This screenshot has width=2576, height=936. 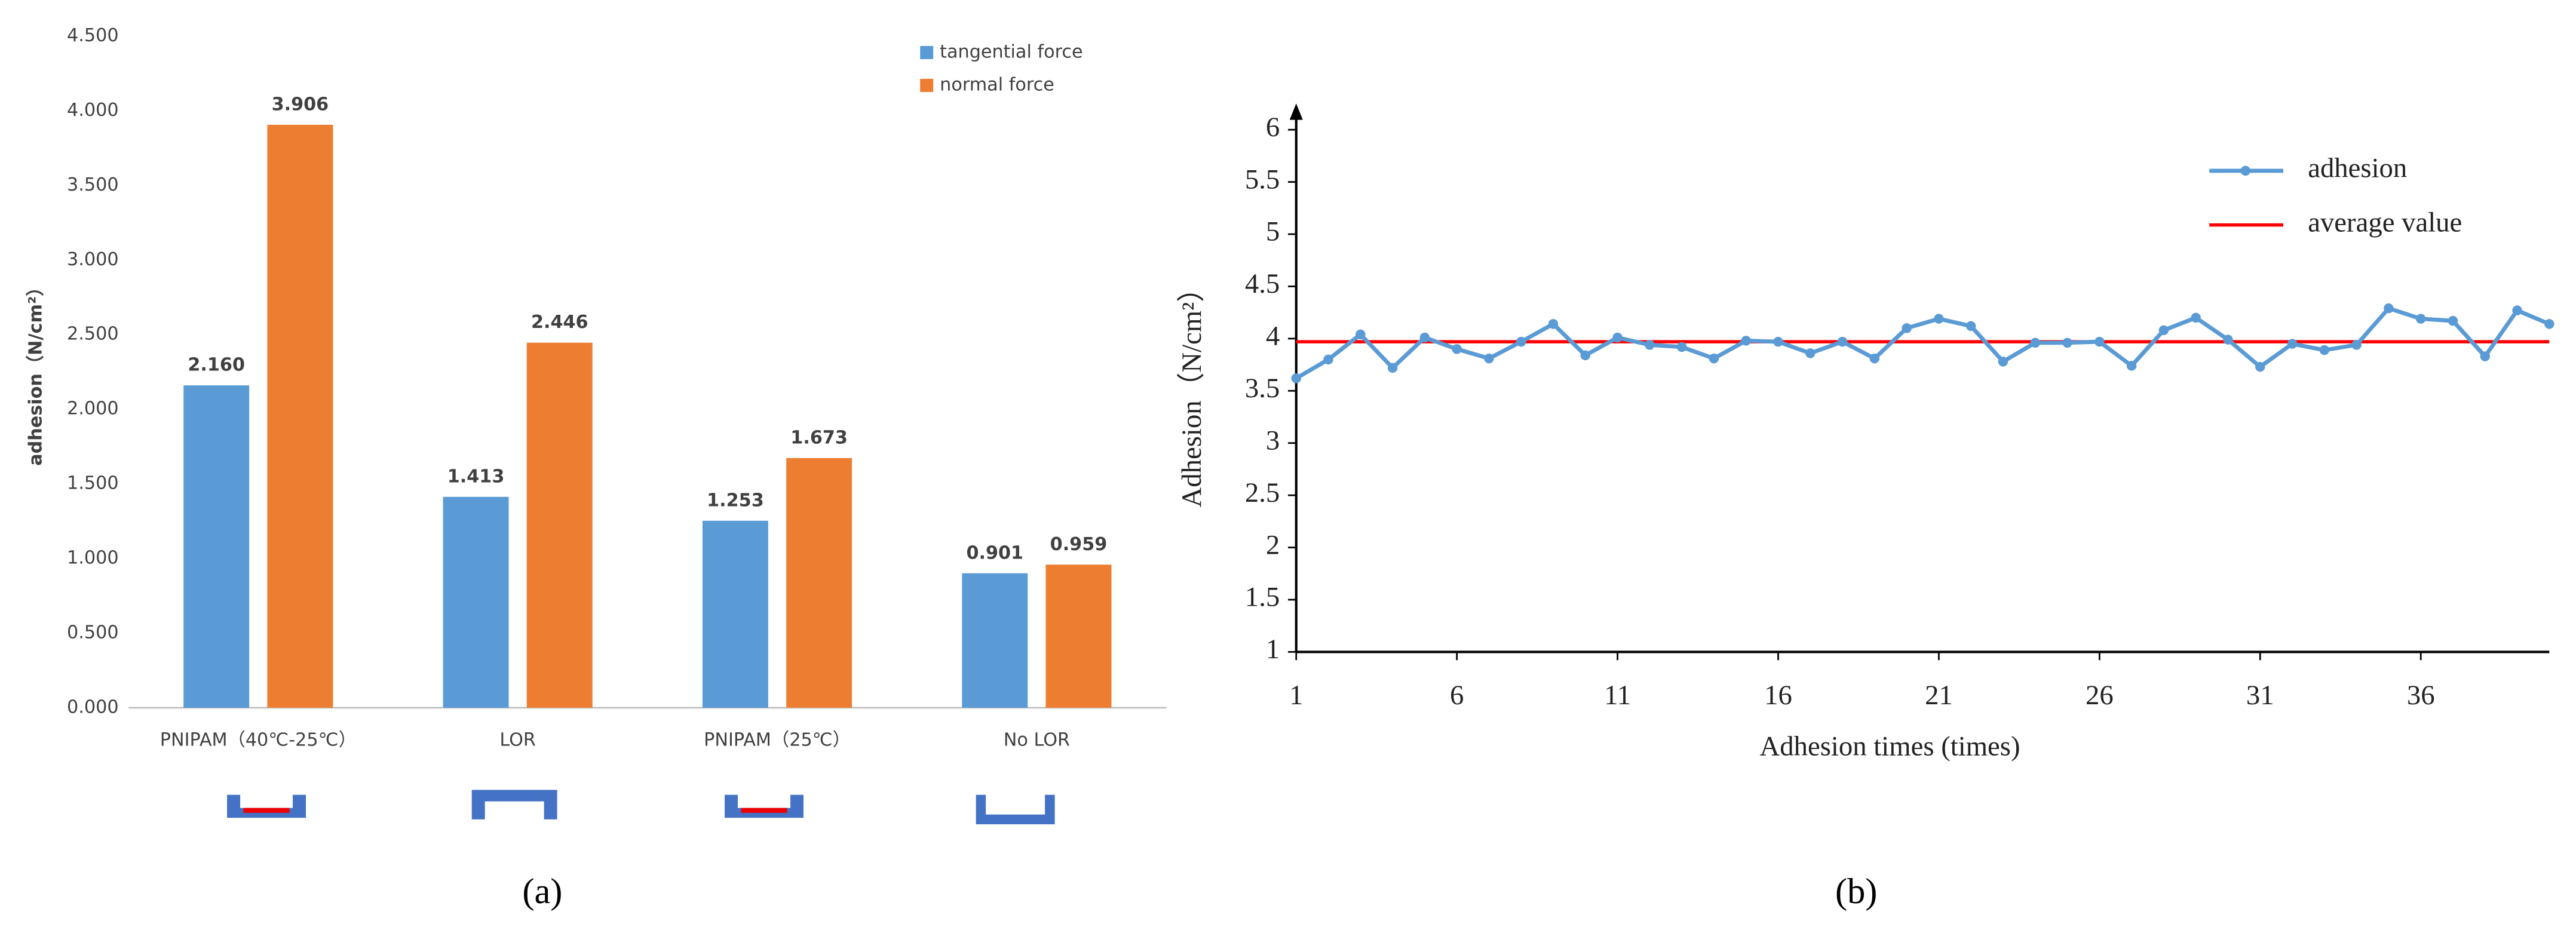 What do you see at coordinates (1273, 231) in the screenshot?
I see `y-tick-label: 5` at bounding box center [1273, 231].